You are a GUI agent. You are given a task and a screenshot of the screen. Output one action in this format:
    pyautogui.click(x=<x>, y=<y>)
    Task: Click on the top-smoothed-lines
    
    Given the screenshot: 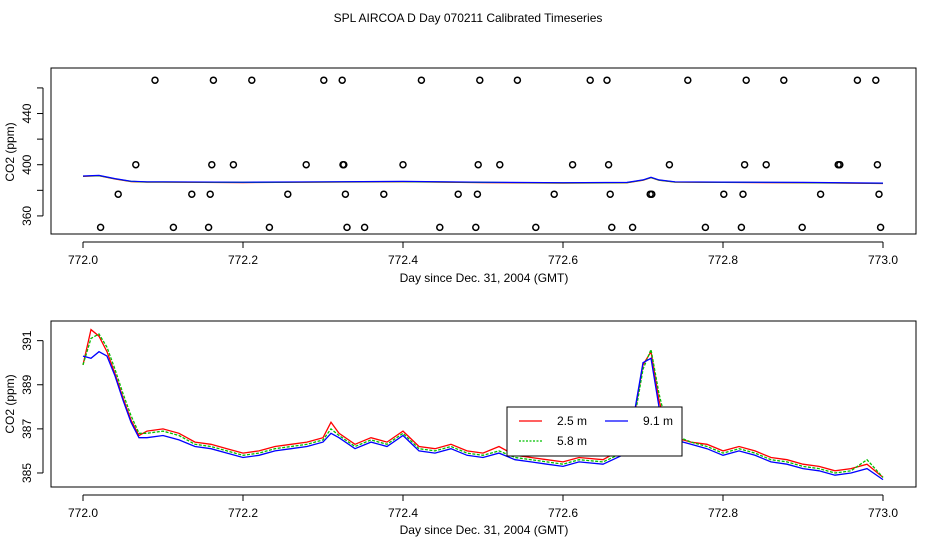 What is the action you would take?
    pyautogui.click(x=483, y=179)
    